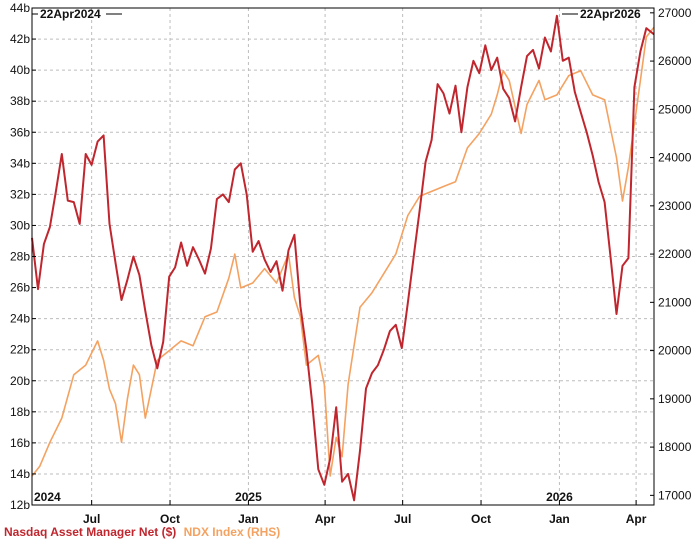 The width and height of the screenshot is (700, 550). I want to click on left-tick-label: 14b, so click(20, 474).